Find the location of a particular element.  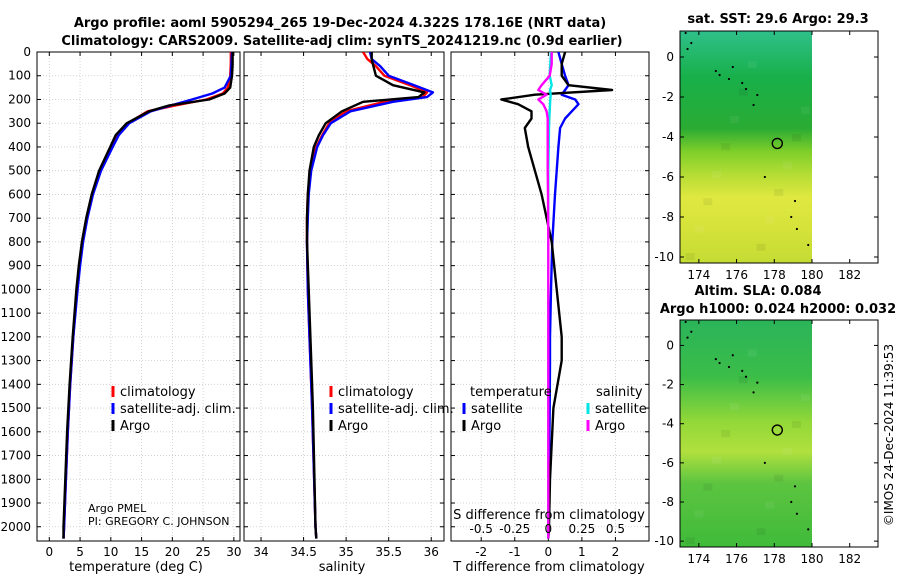

series-group is located at coordinates (557, 295).